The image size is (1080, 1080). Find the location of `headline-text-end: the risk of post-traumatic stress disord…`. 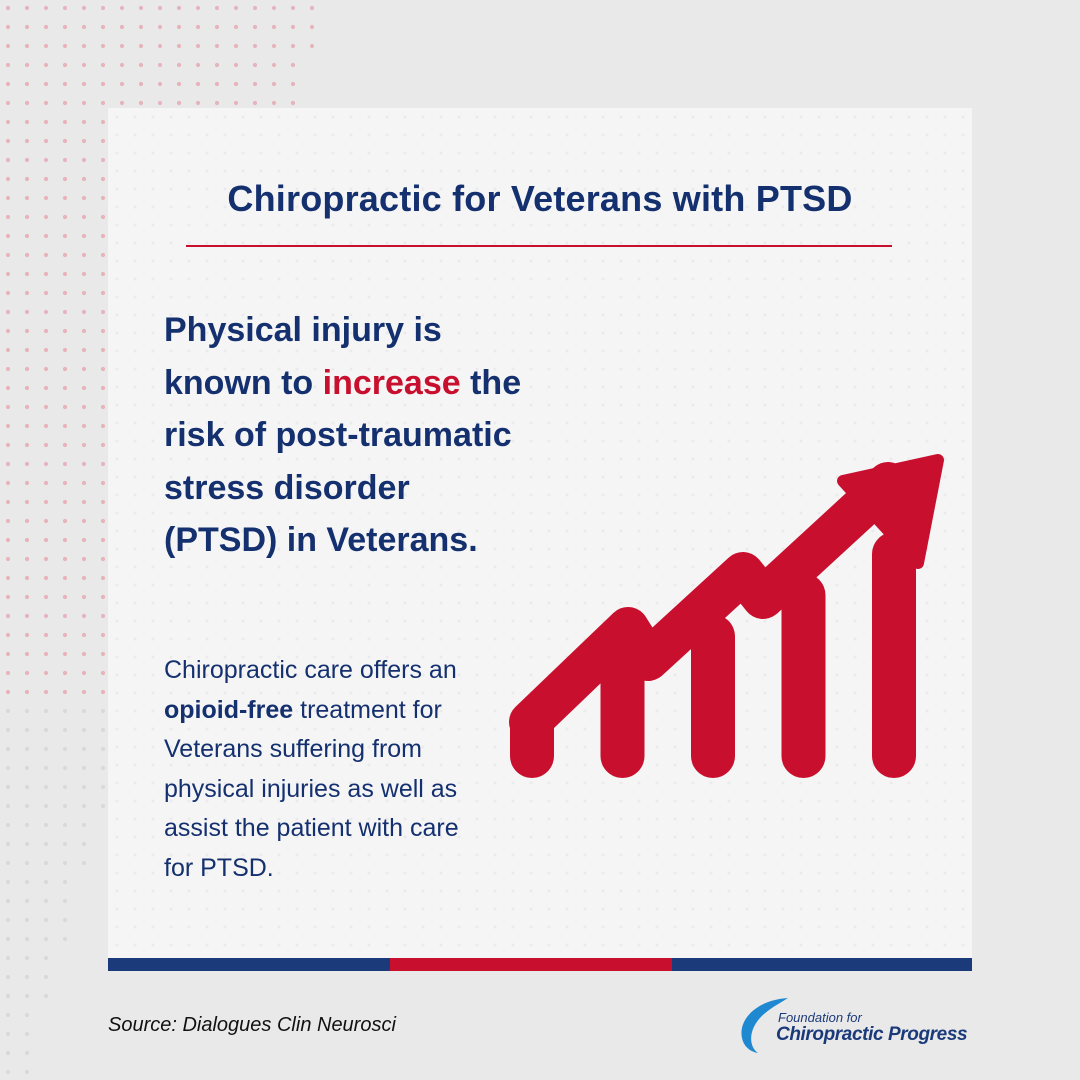

headline-text-end: the risk of post-traumatic stress disord… is located at coordinates (343, 461).